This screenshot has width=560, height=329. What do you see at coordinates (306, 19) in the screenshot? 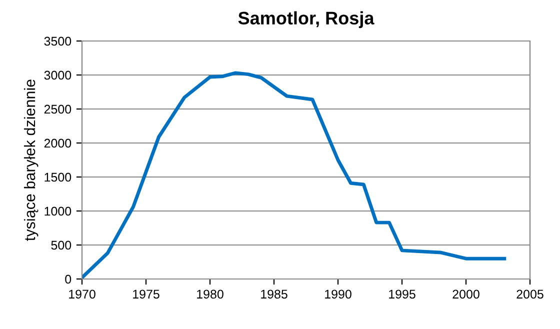
I see `chart-title: Samotlor, Rosja` at bounding box center [306, 19].